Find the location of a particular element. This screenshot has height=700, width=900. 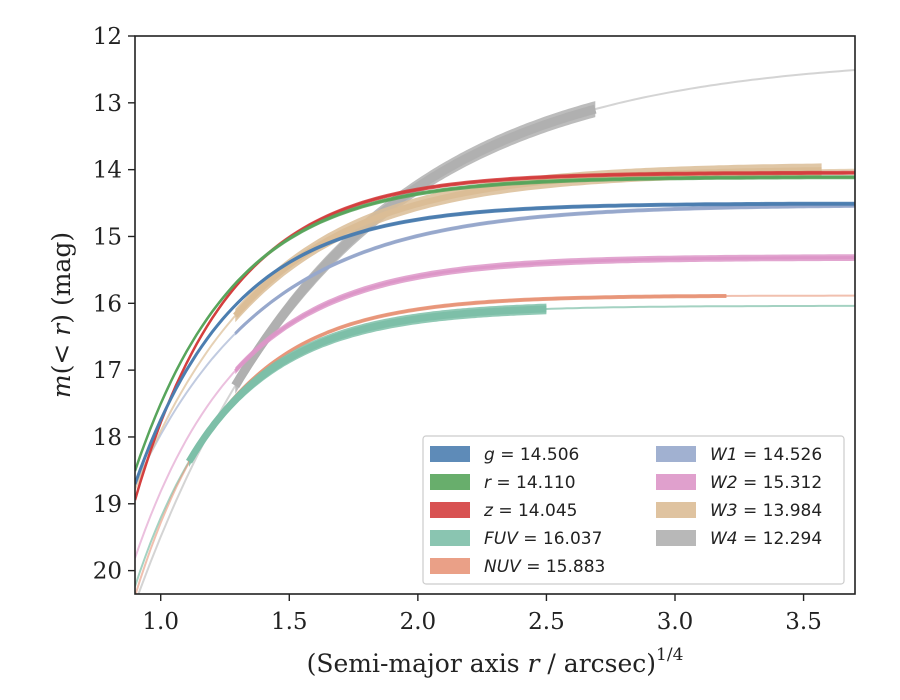

legend-label: W2 = 15.312 is located at coordinates (766, 483).